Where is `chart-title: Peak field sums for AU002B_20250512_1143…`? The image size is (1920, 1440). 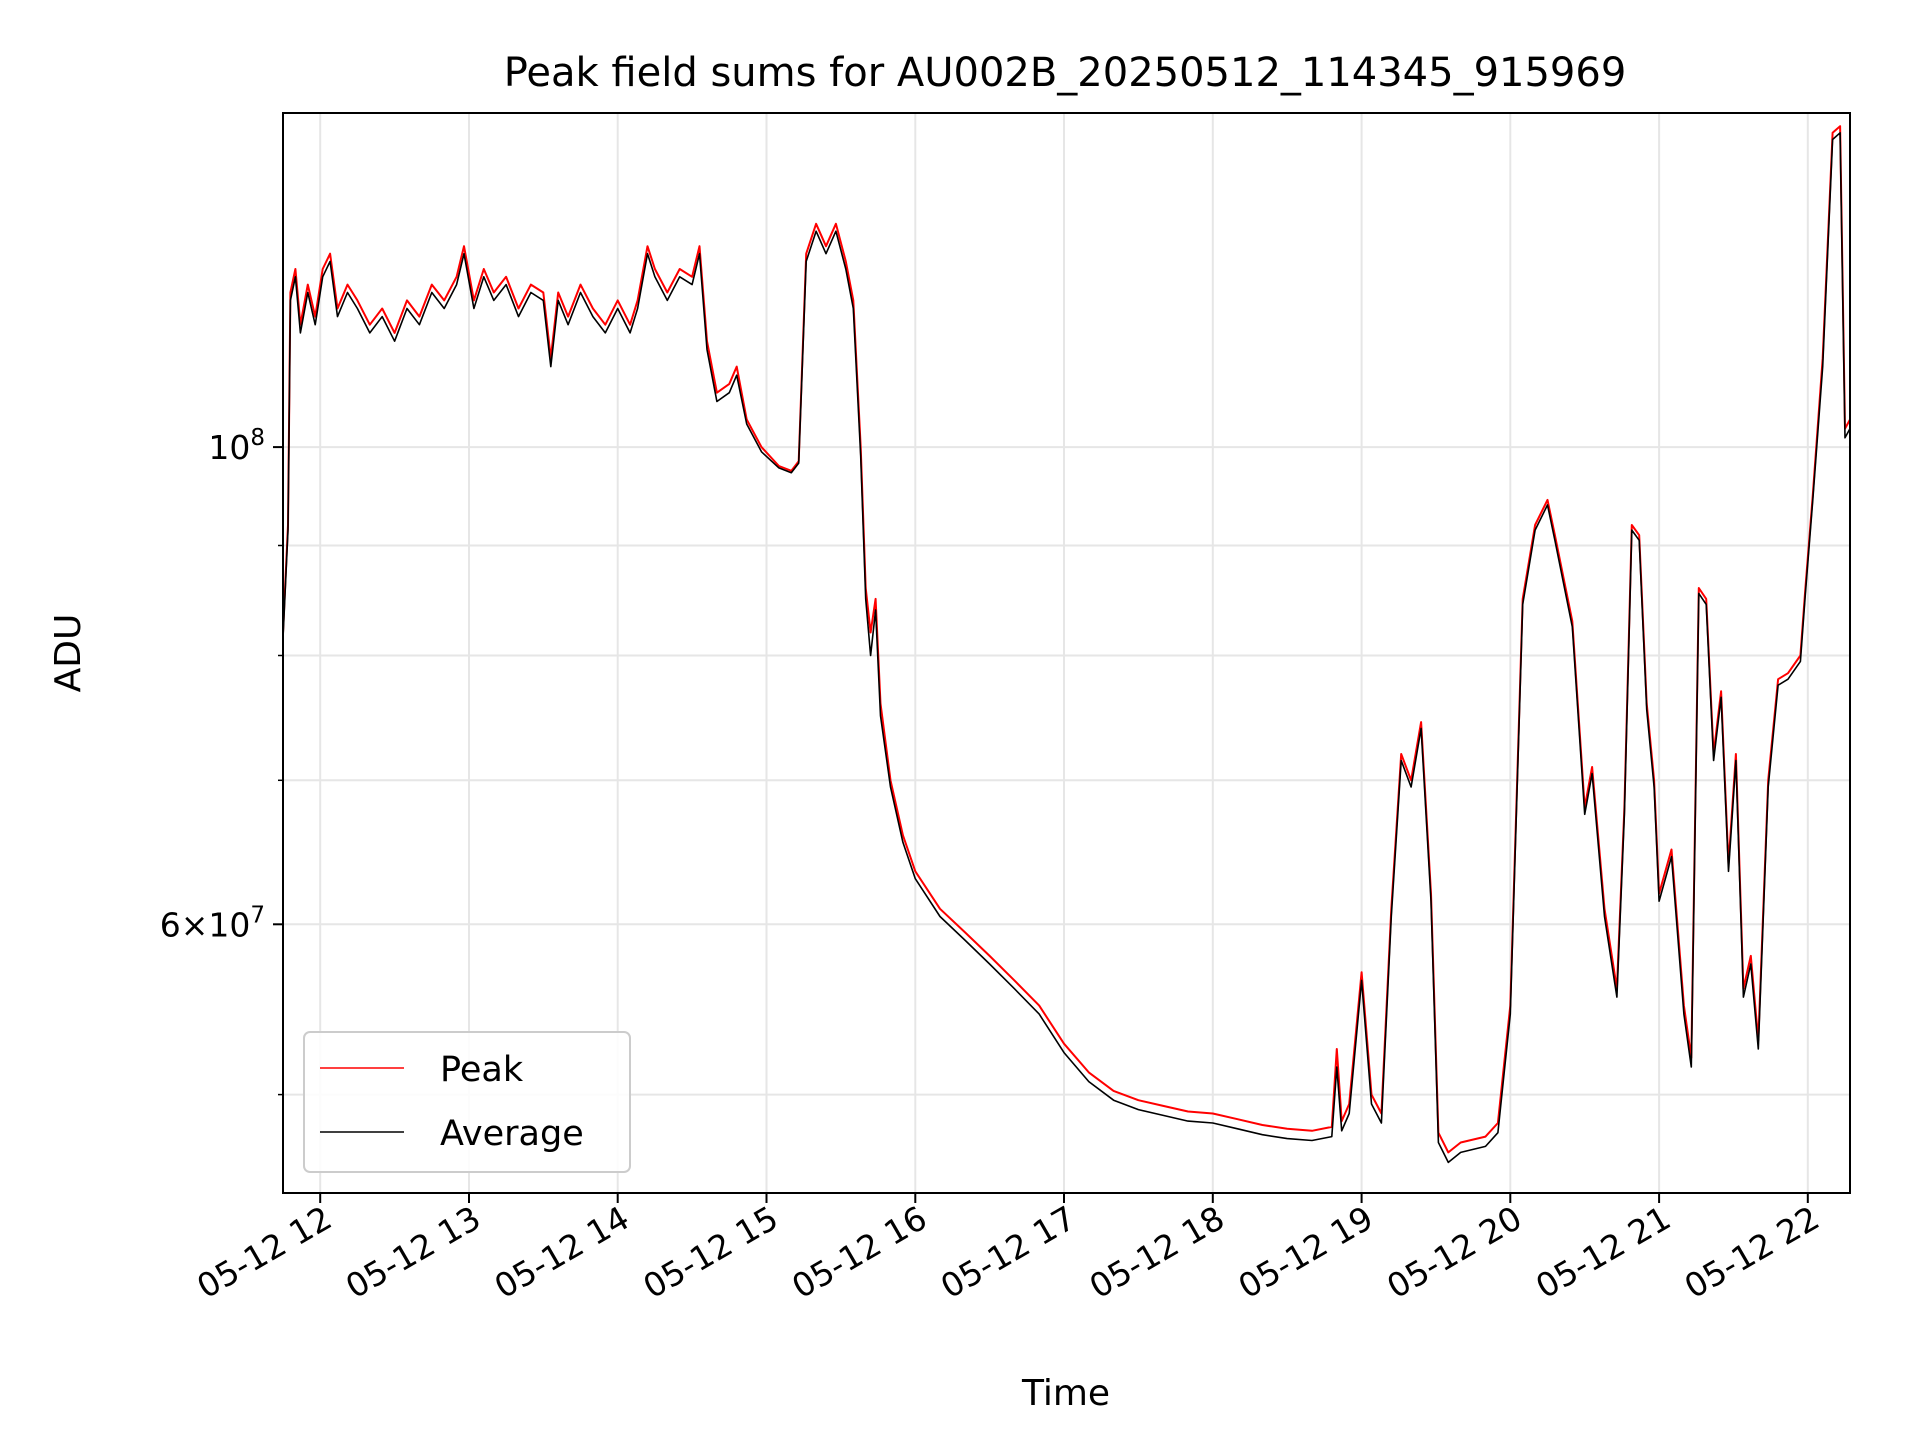 chart-title: Peak field sums for AU002B_20250512_1143… is located at coordinates (1065, 73).